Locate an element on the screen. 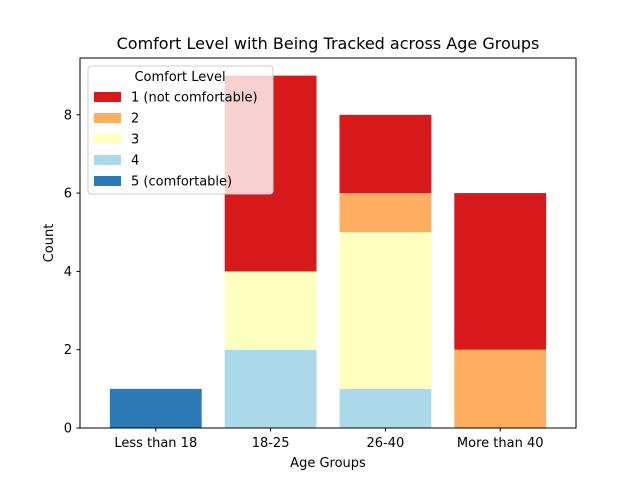  bar-26-40-1-not-comfortable is located at coordinates (385, 154).